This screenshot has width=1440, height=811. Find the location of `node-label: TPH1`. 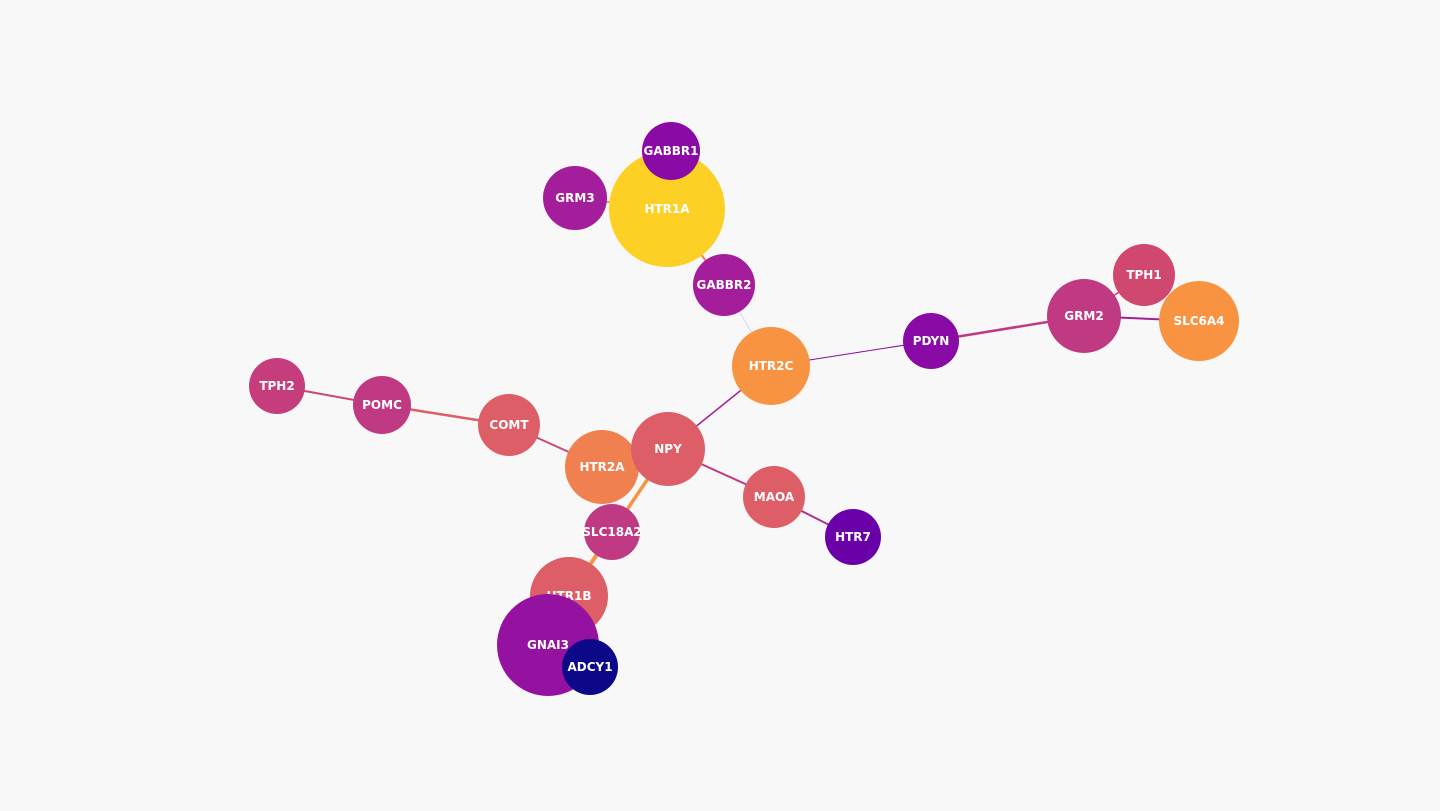

node-label: TPH1 is located at coordinates (1143, 275).